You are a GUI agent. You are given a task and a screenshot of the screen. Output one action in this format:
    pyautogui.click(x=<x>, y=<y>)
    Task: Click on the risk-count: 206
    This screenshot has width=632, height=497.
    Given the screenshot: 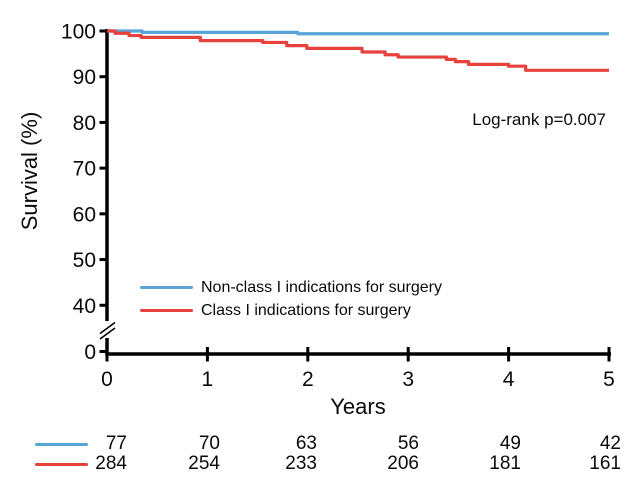 What is the action you would take?
    pyautogui.click(x=403, y=463)
    